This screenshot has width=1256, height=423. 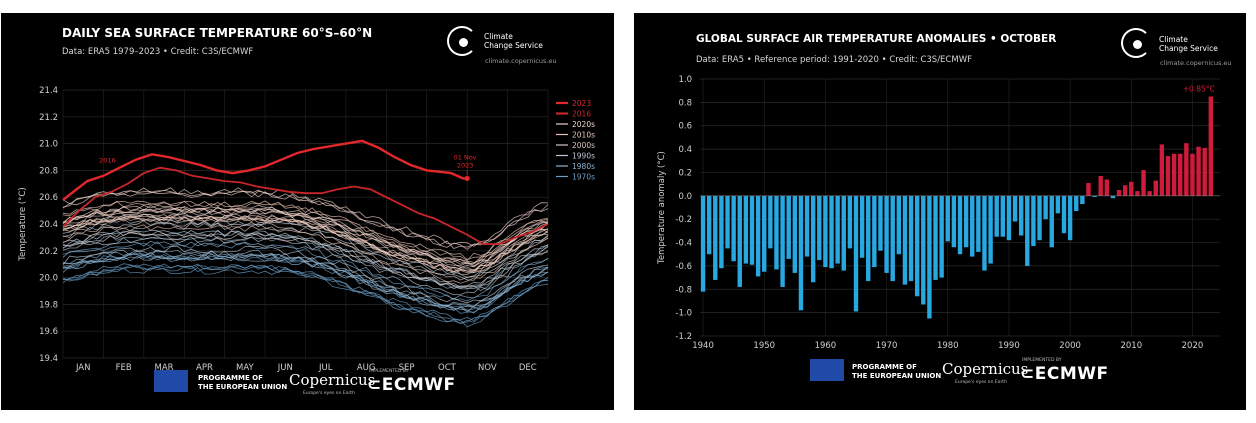 I want to click on anomaly-bar-1985, so click(x=978, y=223).